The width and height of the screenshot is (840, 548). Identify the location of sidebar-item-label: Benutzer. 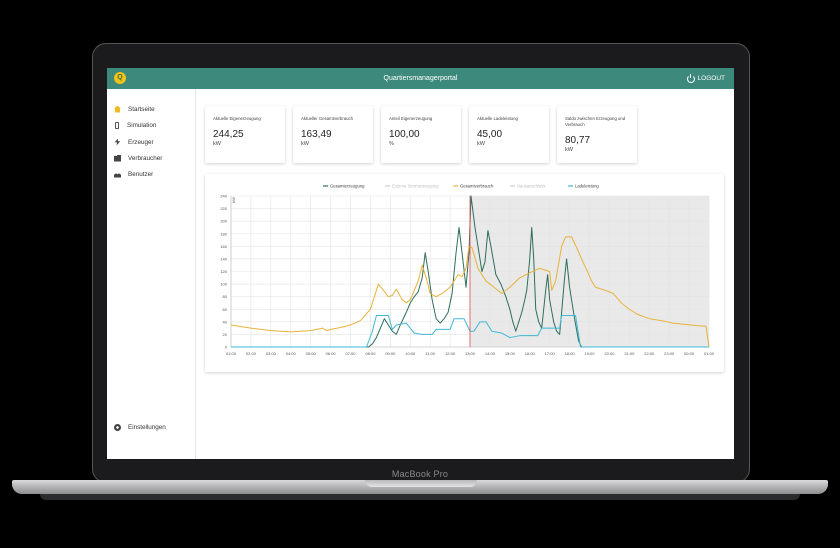
(141, 174).